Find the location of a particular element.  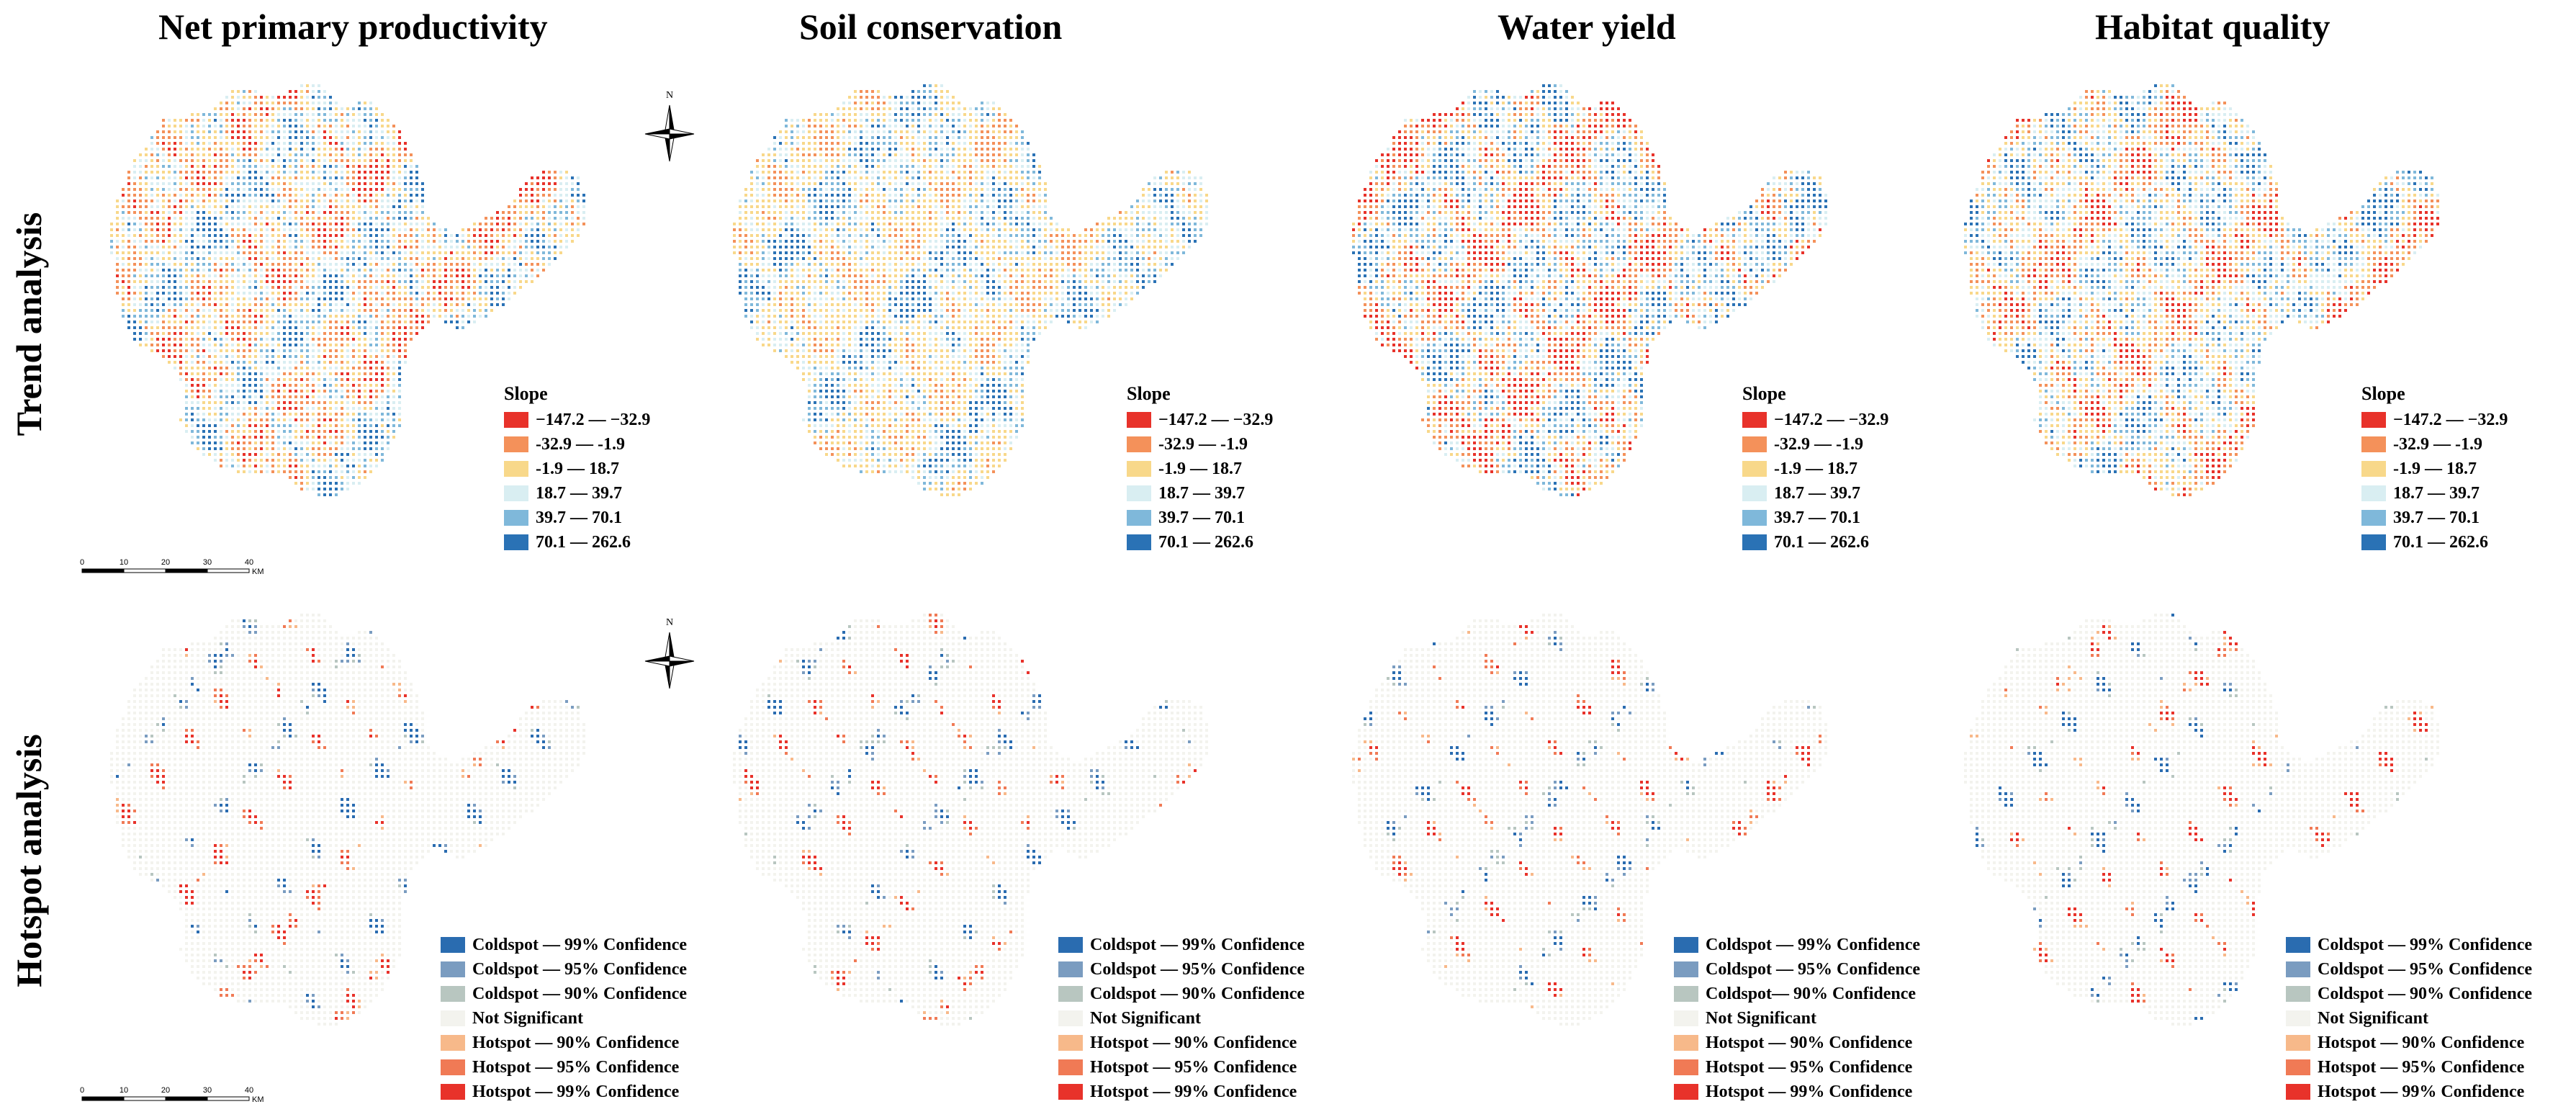

scale-bar-unit: KM is located at coordinates (258, 1099).